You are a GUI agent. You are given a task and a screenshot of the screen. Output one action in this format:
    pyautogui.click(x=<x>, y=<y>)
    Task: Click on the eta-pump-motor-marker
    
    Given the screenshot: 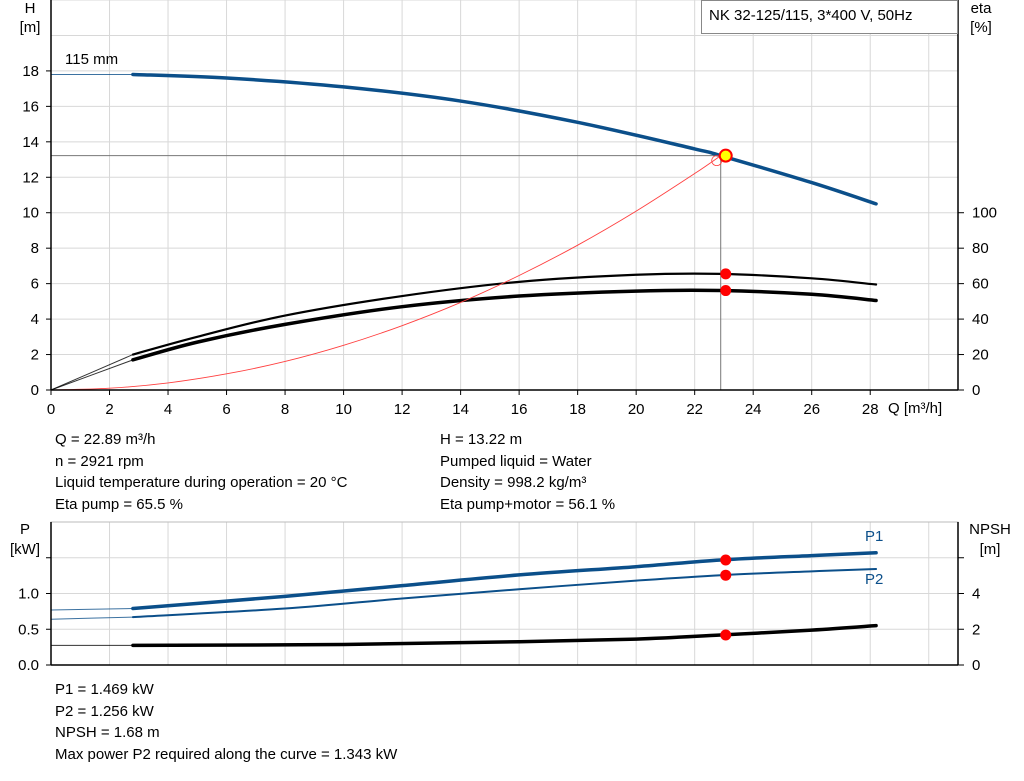 What is the action you would take?
    pyautogui.click(x=726, y=291)
    